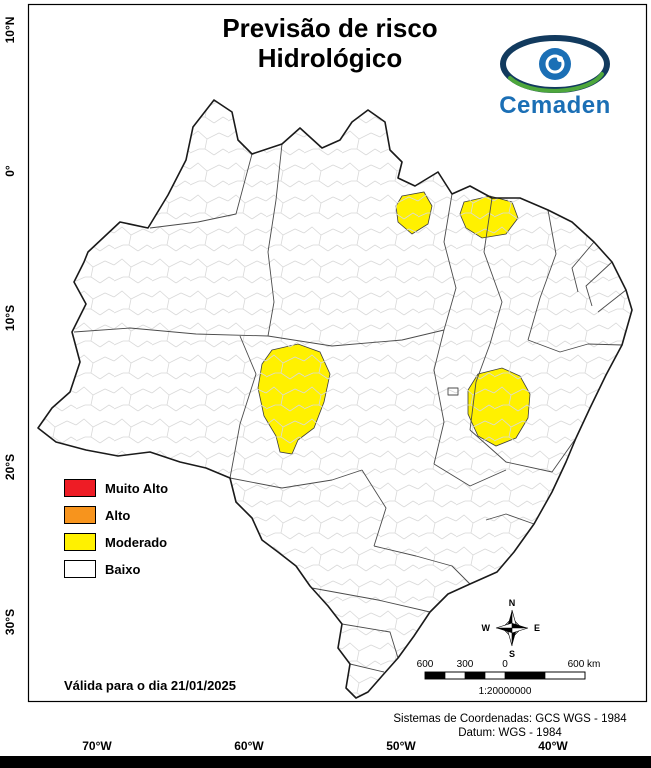  I want to click on legend-item-baixo: Baixo, so click(116, 569).